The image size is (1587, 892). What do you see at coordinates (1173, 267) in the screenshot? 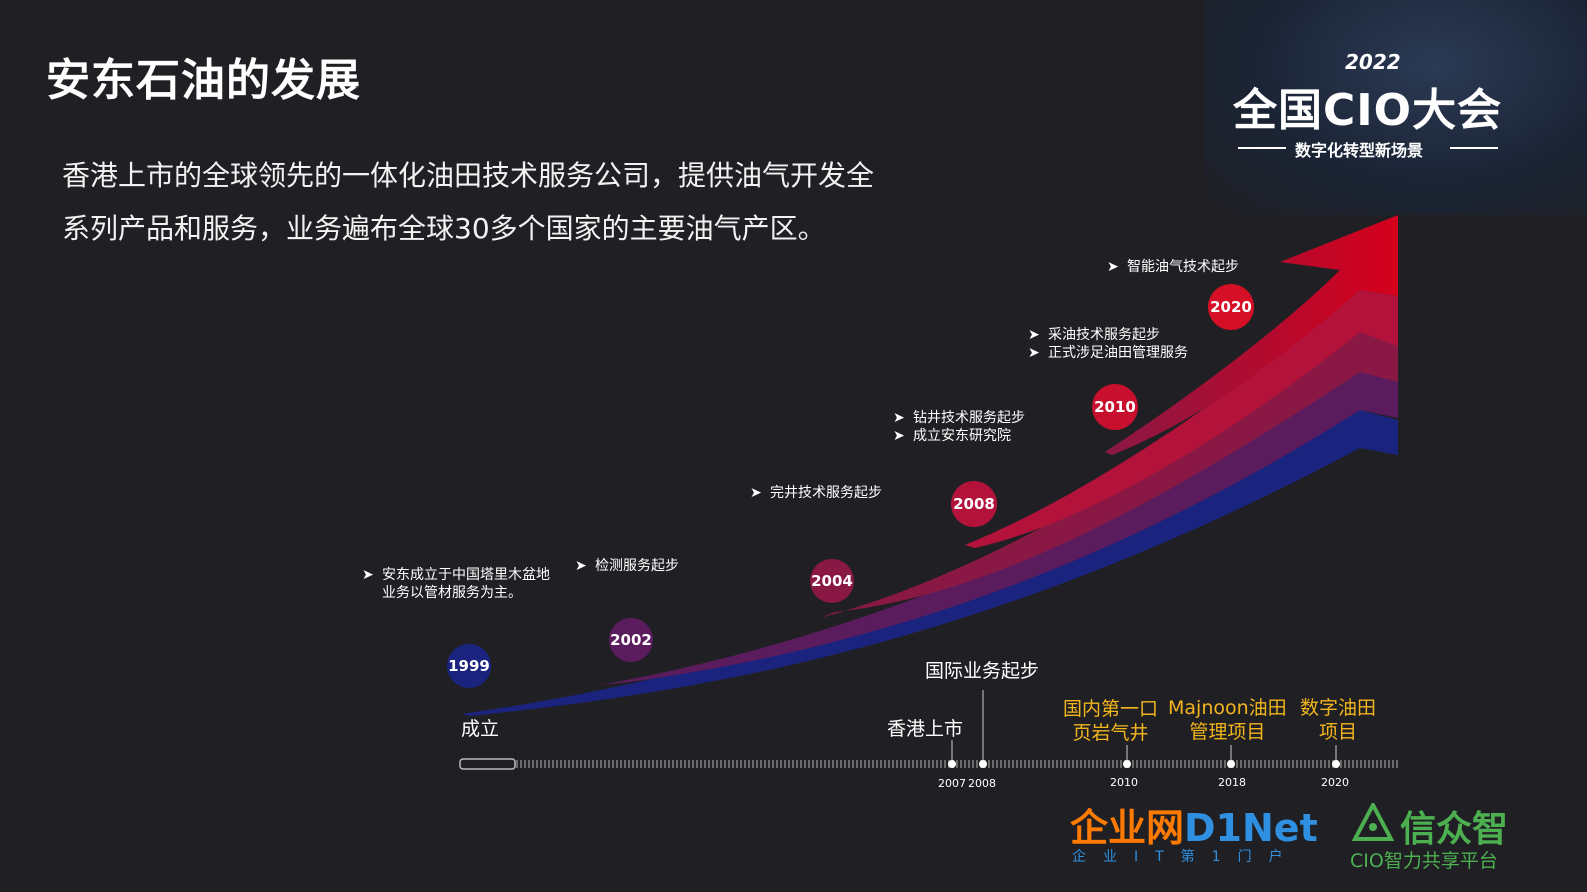
I see `milestone-2020: ➤ 智能油气技术起步` at bounding box center [1173, 267].